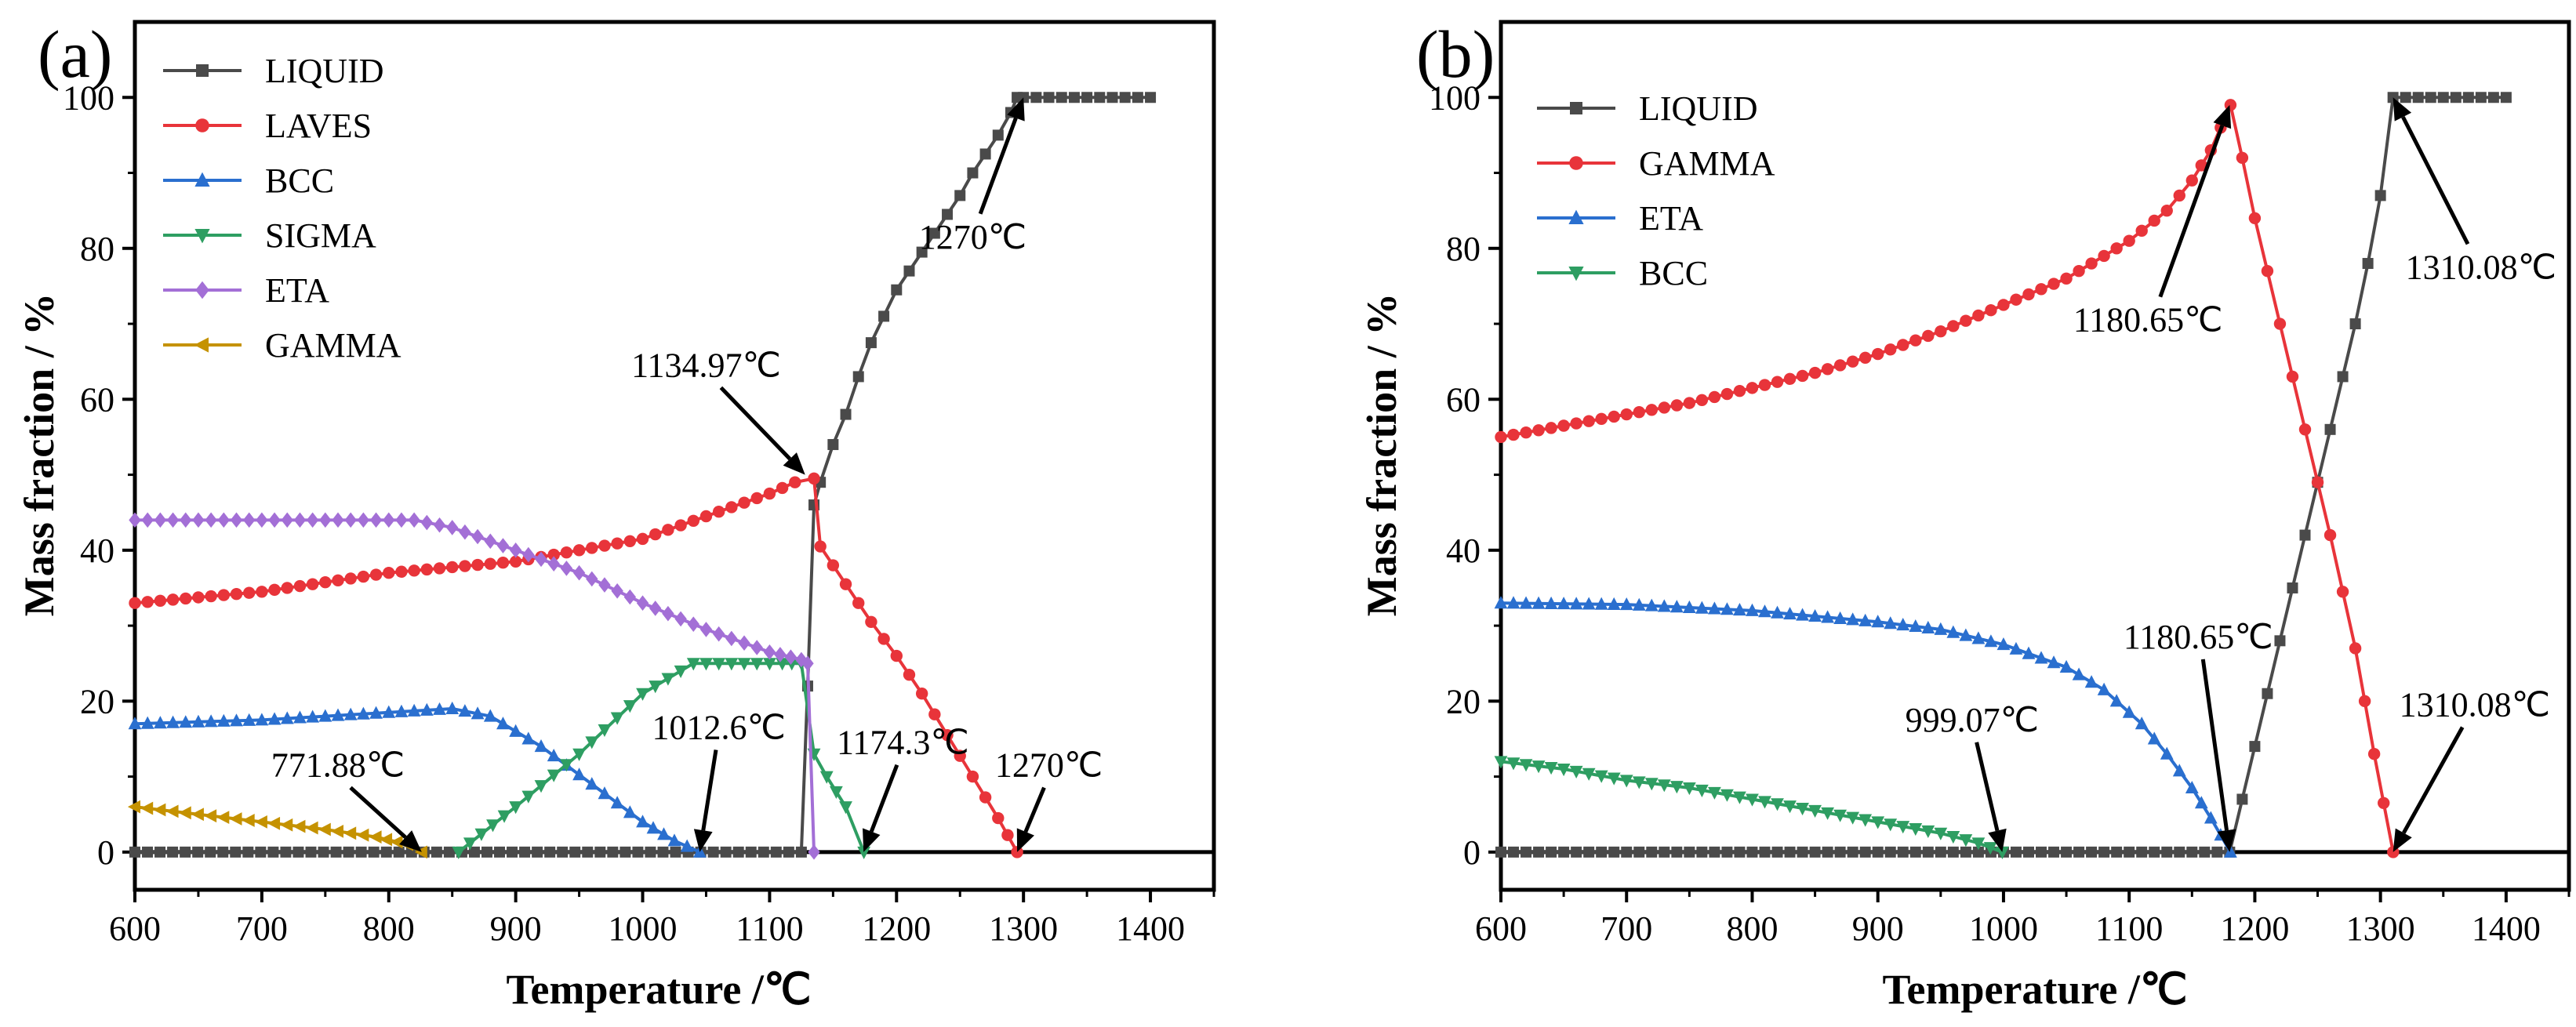 The height and width of the screenshot is (1027, 2576). What do you see at coordinates (39, 454) in the screenshot?
I see `y-axis-title: Mass fraction / %` at bounding box center [39, 454].